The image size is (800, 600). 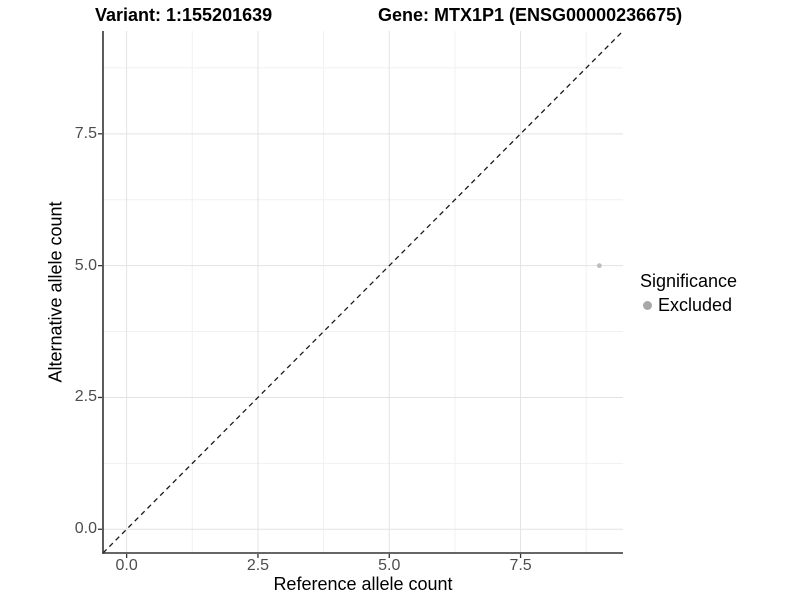 I want to click on y-tick-label: 7.5, so click(x=85, y=133).